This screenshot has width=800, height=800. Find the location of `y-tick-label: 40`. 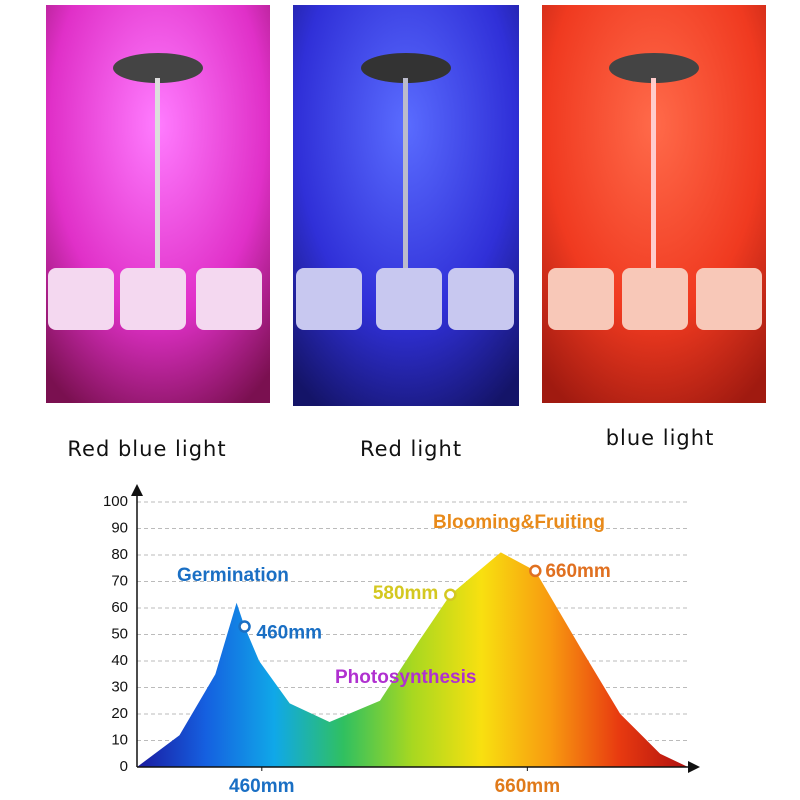

y-tick-label: 40 is located at coordinates (119, 660).